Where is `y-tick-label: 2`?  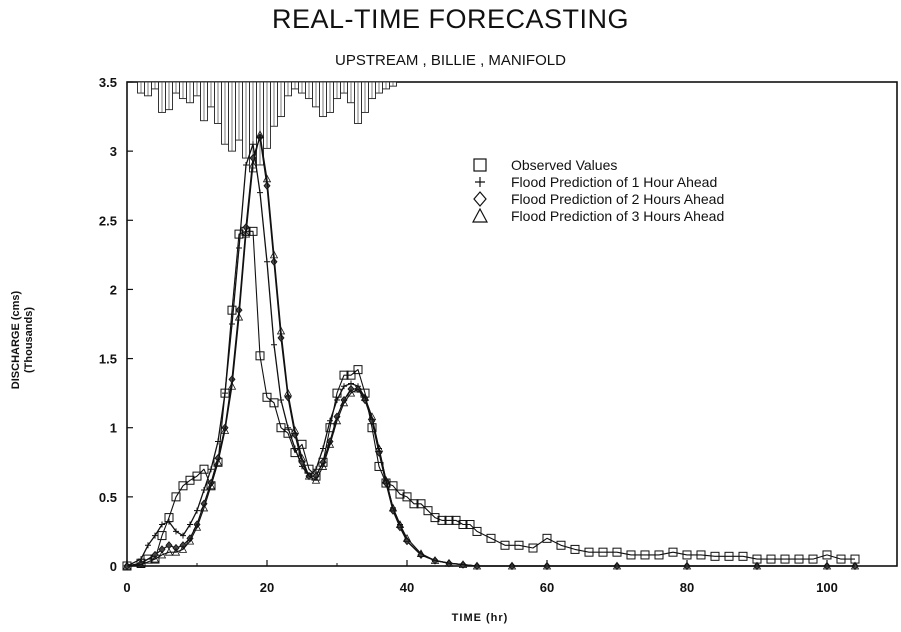 y-tick-label: 2 is located at coordinates (113, 289).